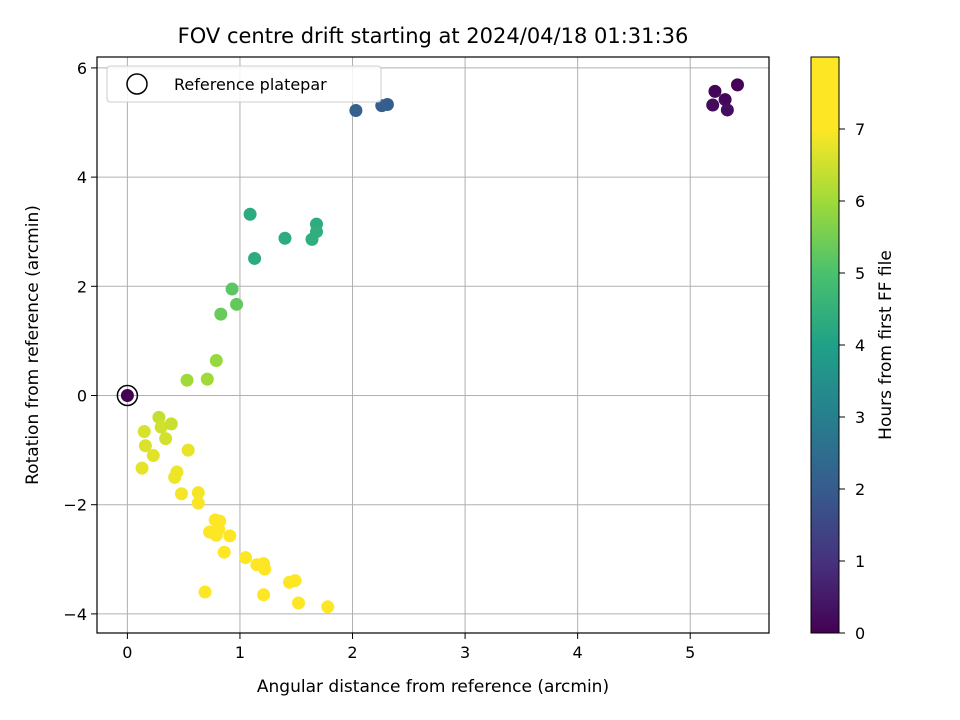 Image resolution: width=960 pixels, height=720 pixels. What do you see at coordinates (82, 396) in the screenshot?
I see `y-tick-label: 0` at bounding box center [82, 396].